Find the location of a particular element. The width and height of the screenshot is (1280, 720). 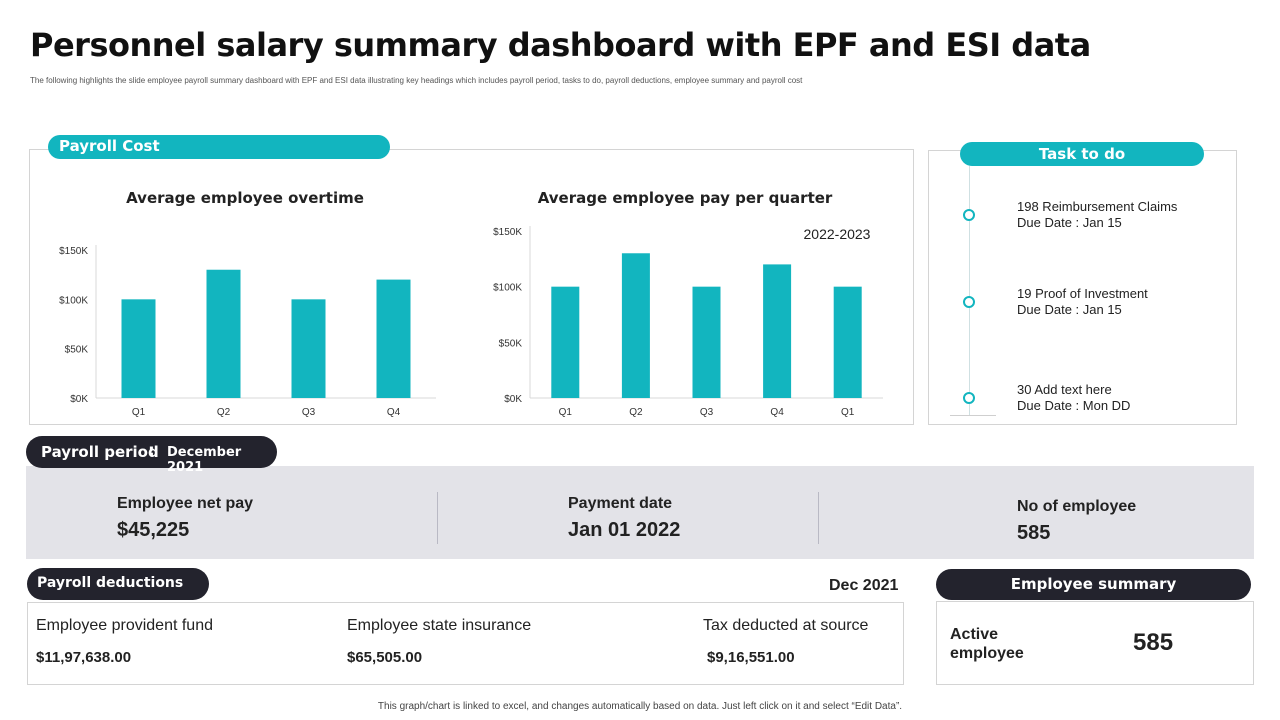

active-label-line-2: employee is located at coordinates (987, 653).